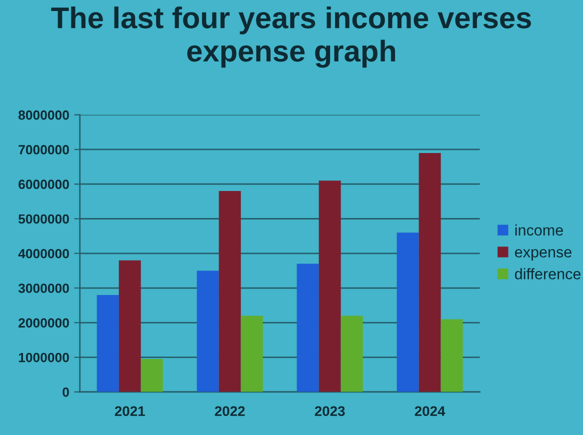 The width and height of the screenshot is (583, 435). Describe the element at coordinates (548, 274) in the screenshot. I see `legend-label: difference` at that location.